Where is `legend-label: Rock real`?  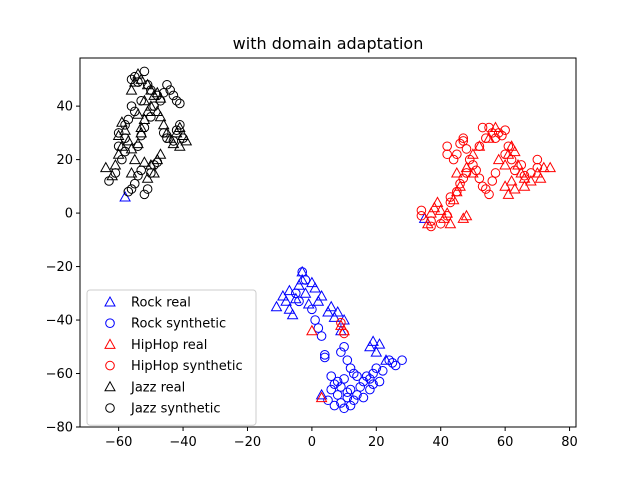
legend-label: Rock real is located at coordinates (161, 303).